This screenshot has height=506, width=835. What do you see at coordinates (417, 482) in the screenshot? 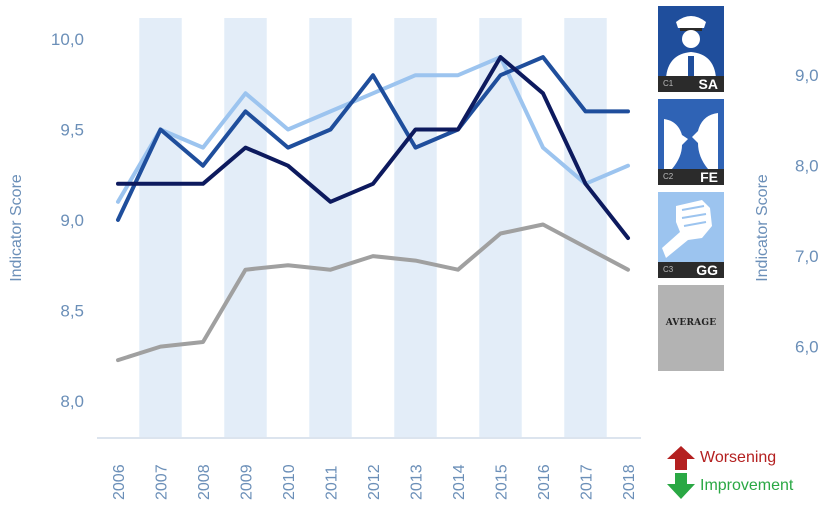
I see `x-tick-label: 2013` at bounding box center [417, 482].